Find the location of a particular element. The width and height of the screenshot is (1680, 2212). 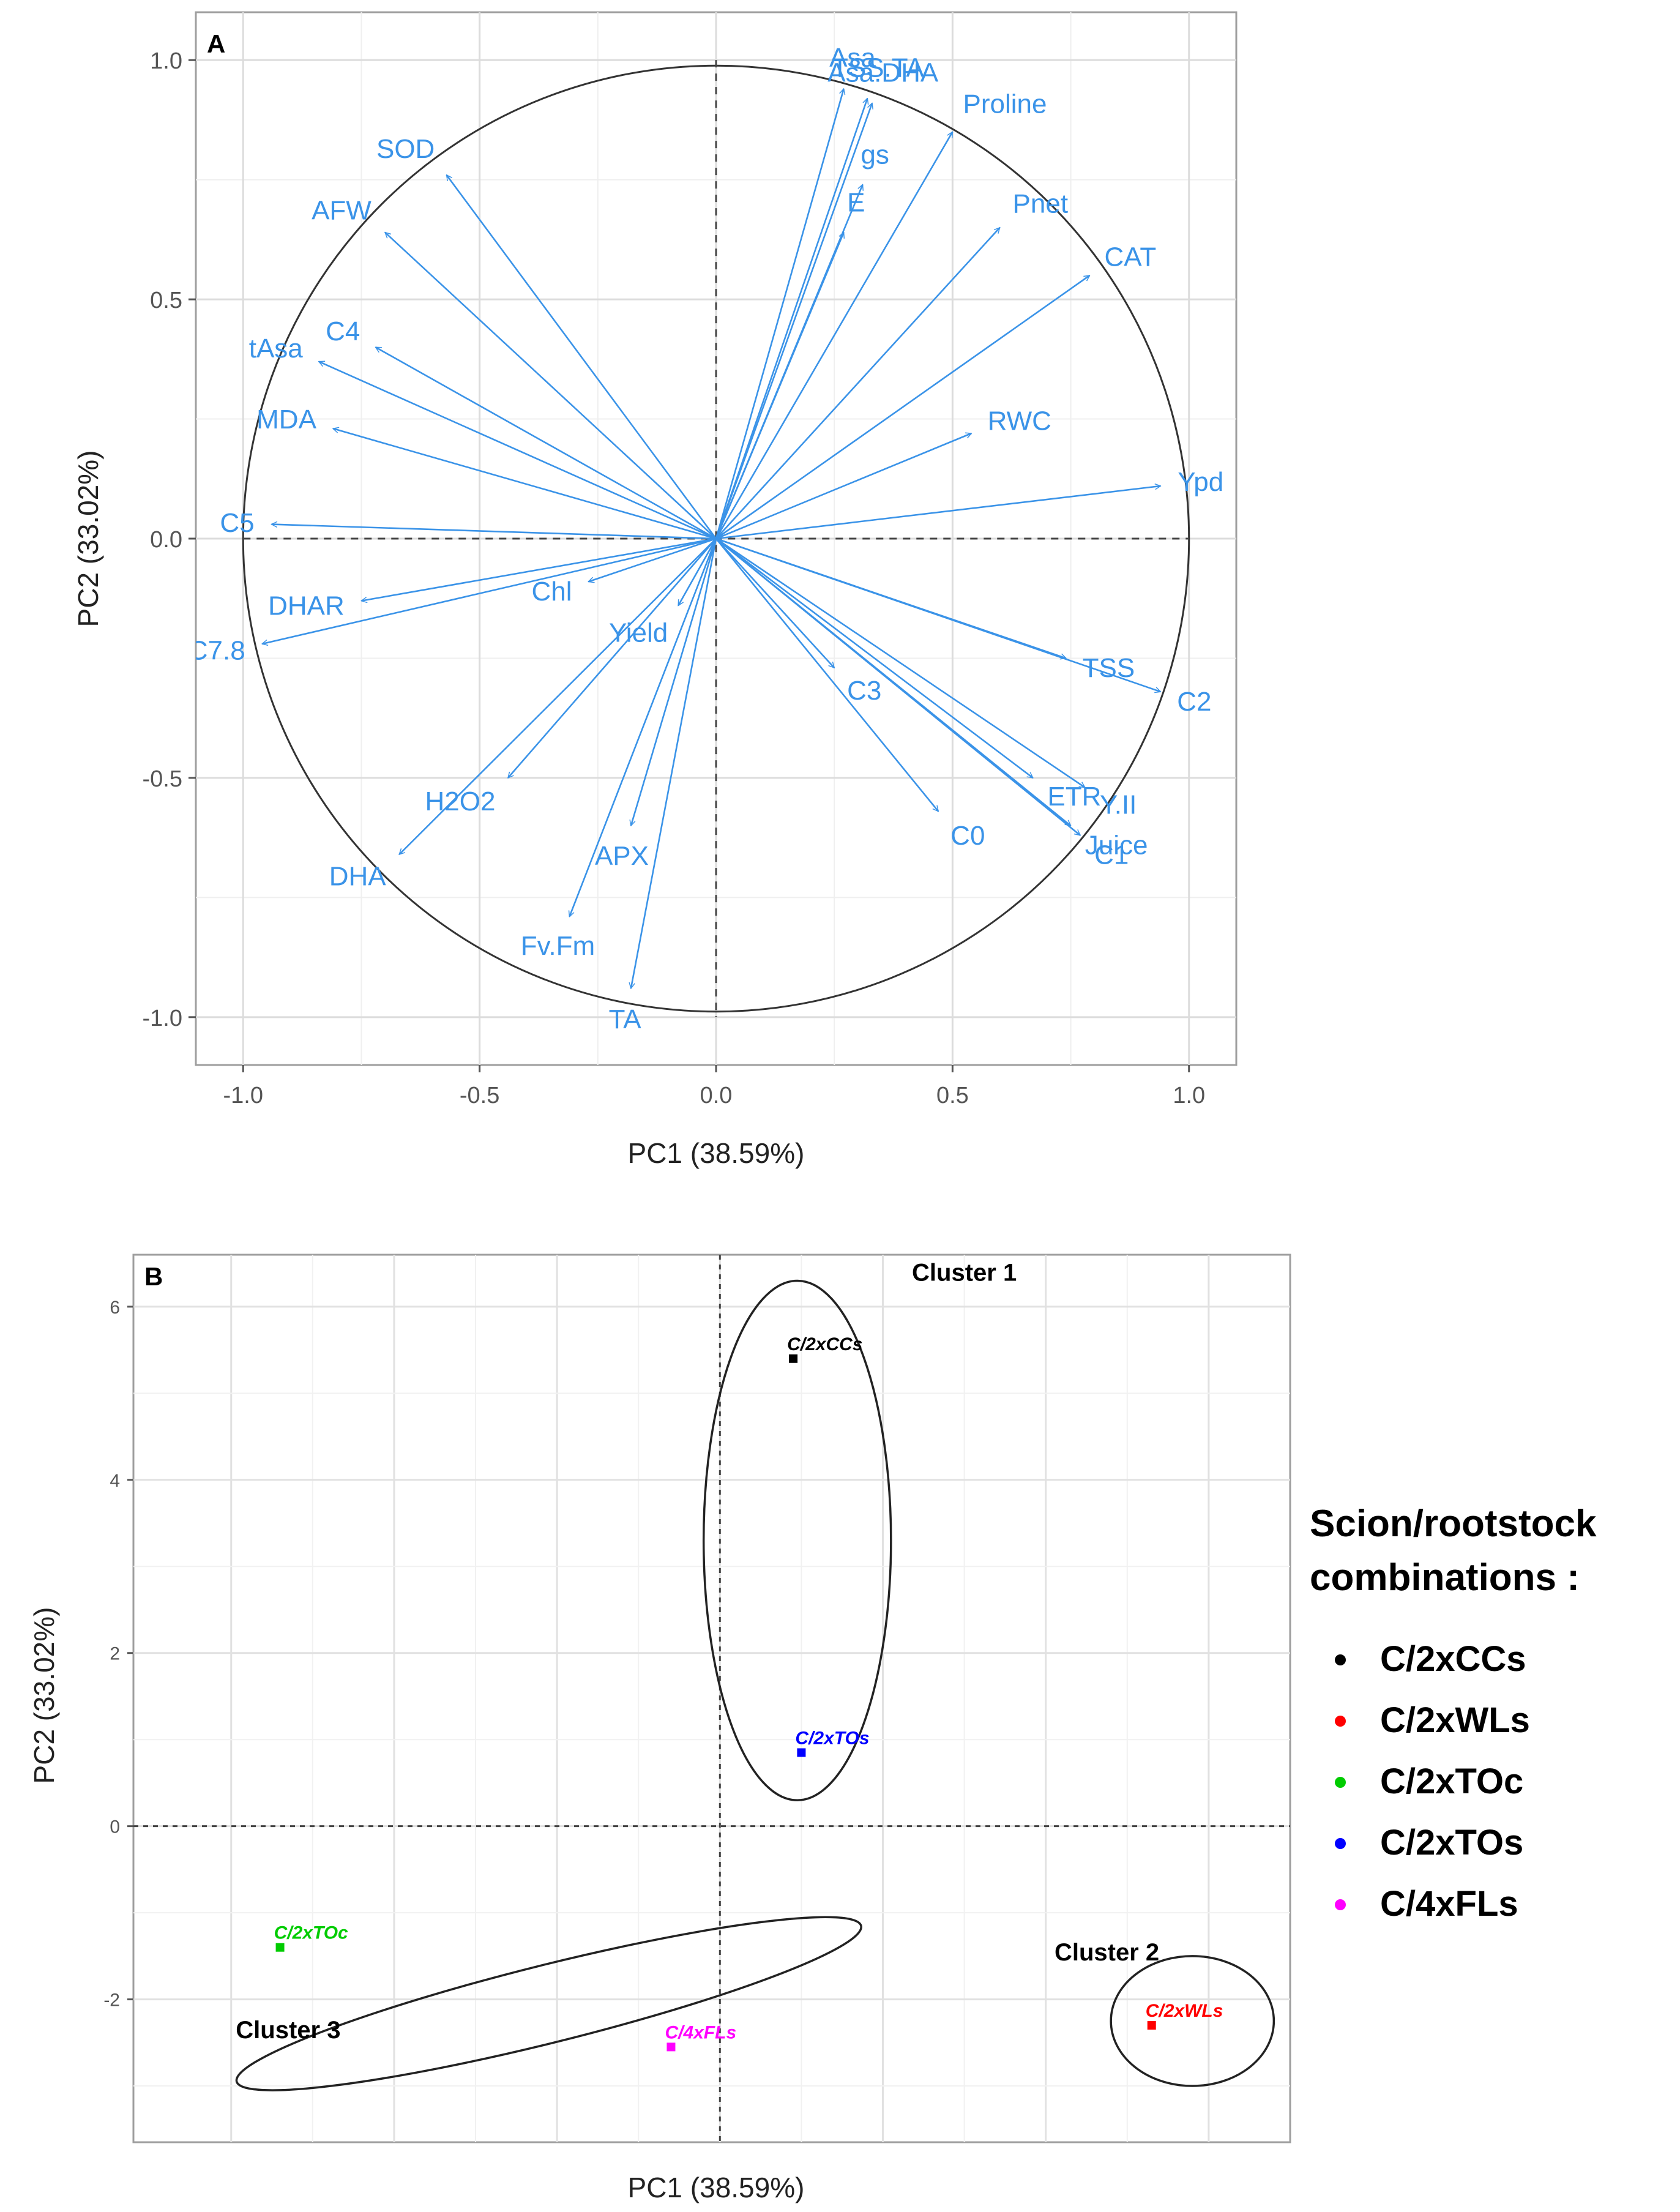

vector-arrow-c3 is located at coordinates (774, 603).